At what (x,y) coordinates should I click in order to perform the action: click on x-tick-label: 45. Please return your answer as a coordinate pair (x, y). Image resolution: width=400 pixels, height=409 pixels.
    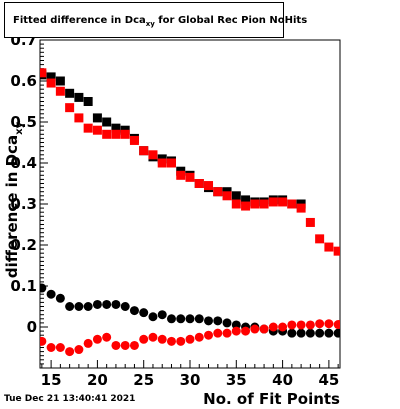
    Looking at the image, I should click on (328, 380).